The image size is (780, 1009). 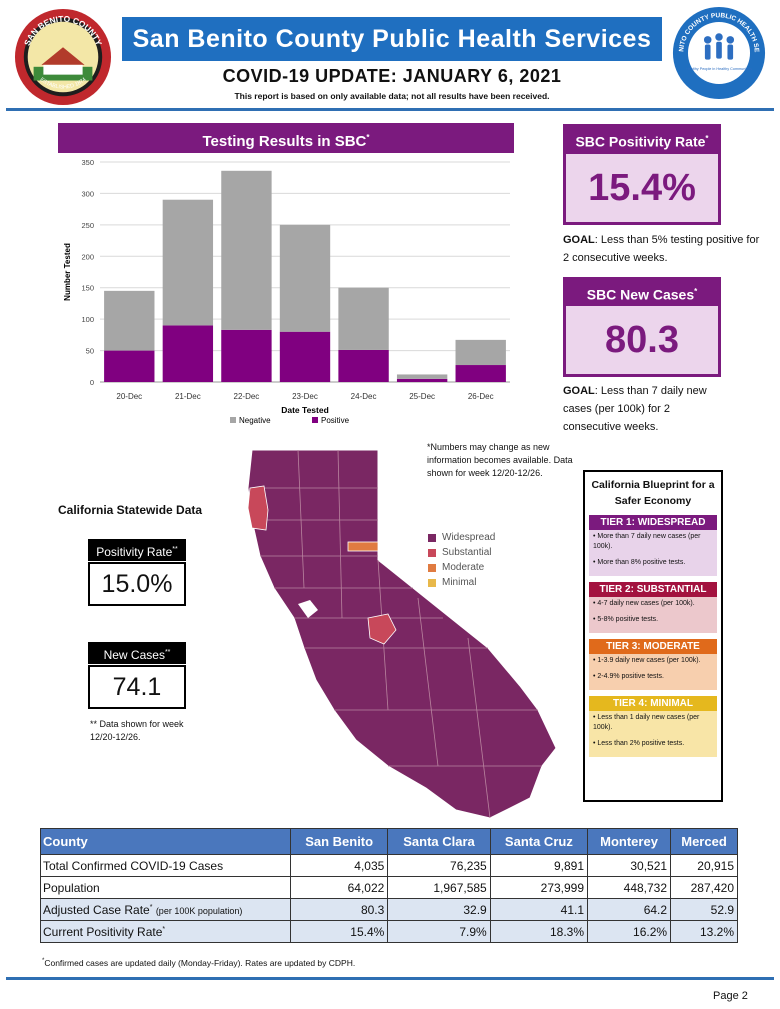 I want to click on column-header: Merced, so click(x=704, y=841).